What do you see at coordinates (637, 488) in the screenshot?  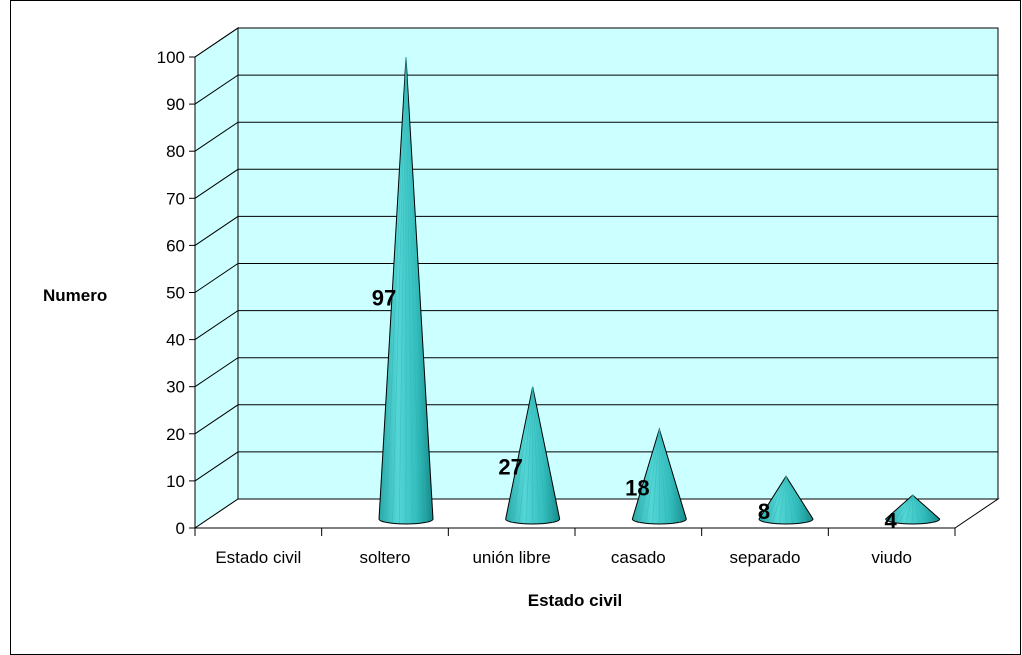 I see `data-label: 18` at bounding box center [637, 488].